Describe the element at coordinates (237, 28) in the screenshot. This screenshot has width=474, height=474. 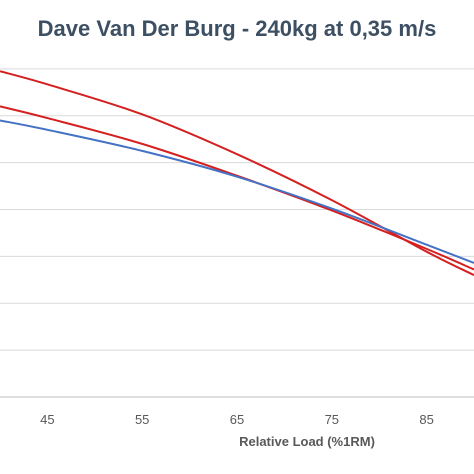
I see `chart-title: Dave Van Der Burg - 240kg at 0,35 m/s` at that location.